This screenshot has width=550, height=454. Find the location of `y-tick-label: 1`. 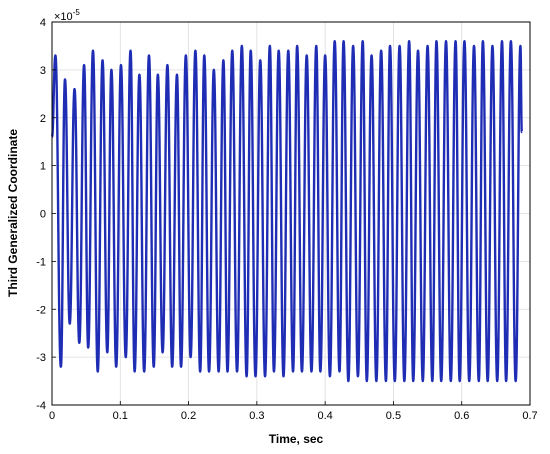

y-tick-label: 1 is located at coordinates (43, 167).